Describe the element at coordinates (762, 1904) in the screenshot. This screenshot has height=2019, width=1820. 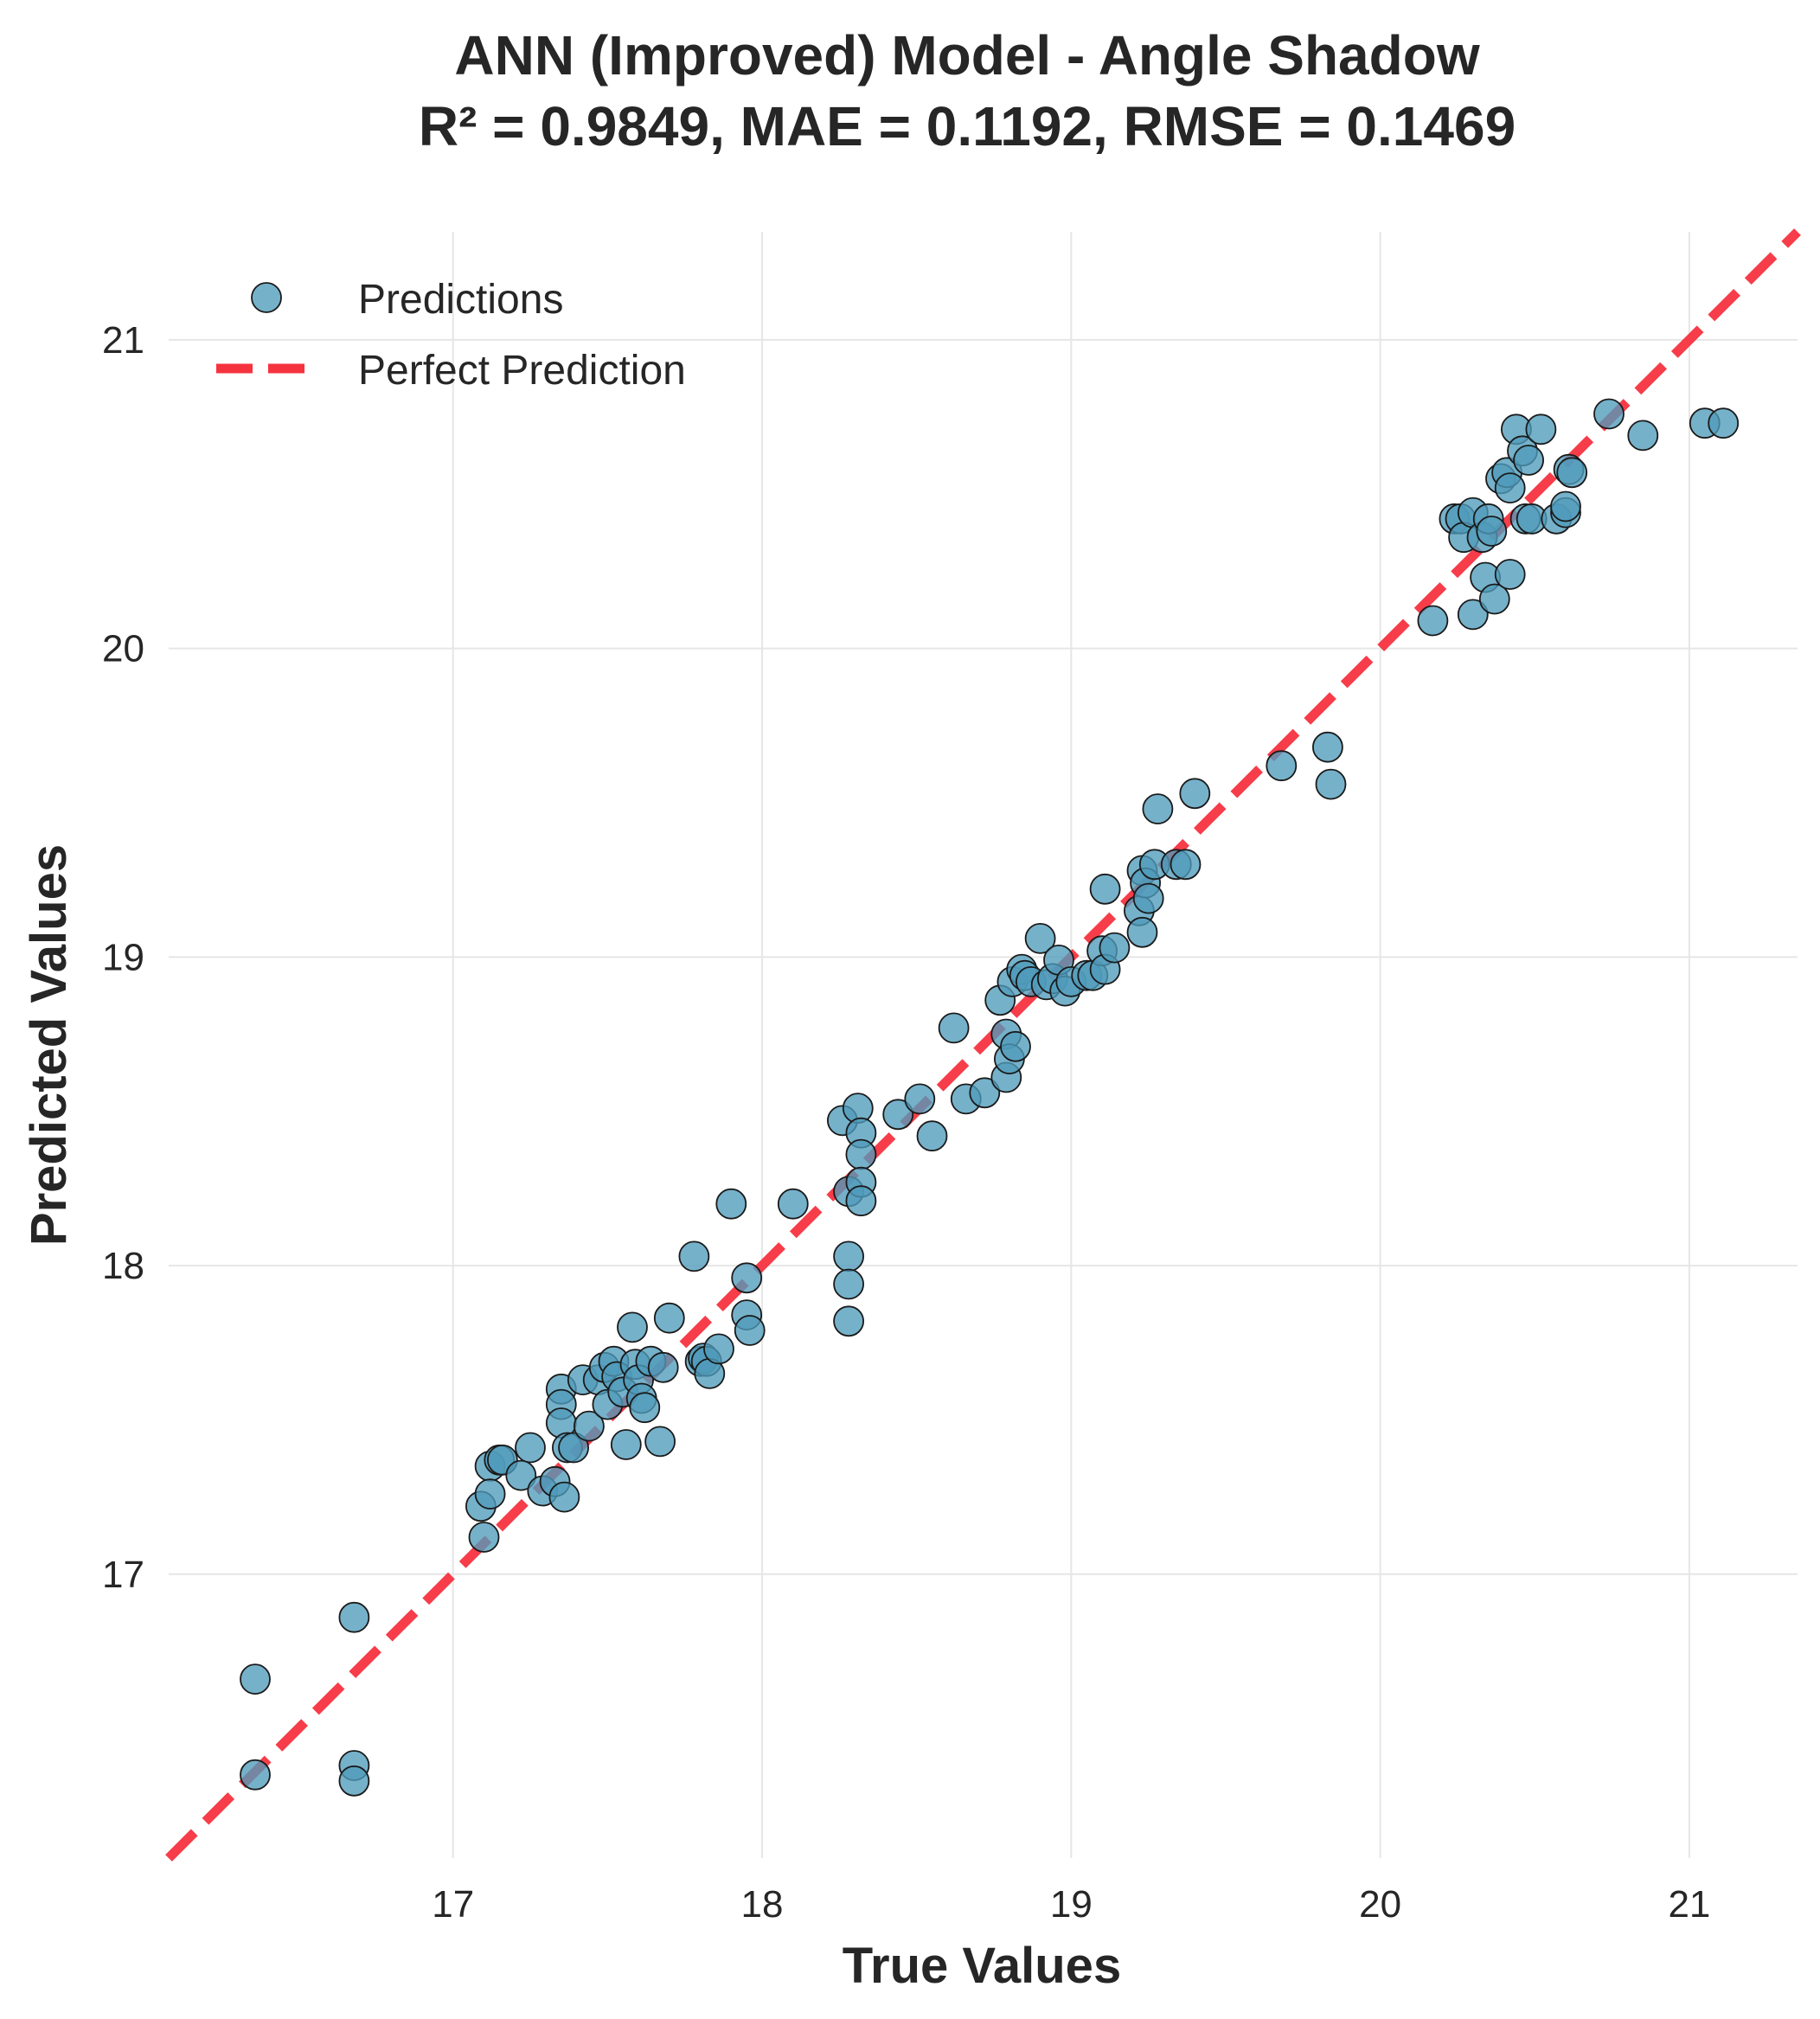
I see `x-tick-label-18: 18` at that location.